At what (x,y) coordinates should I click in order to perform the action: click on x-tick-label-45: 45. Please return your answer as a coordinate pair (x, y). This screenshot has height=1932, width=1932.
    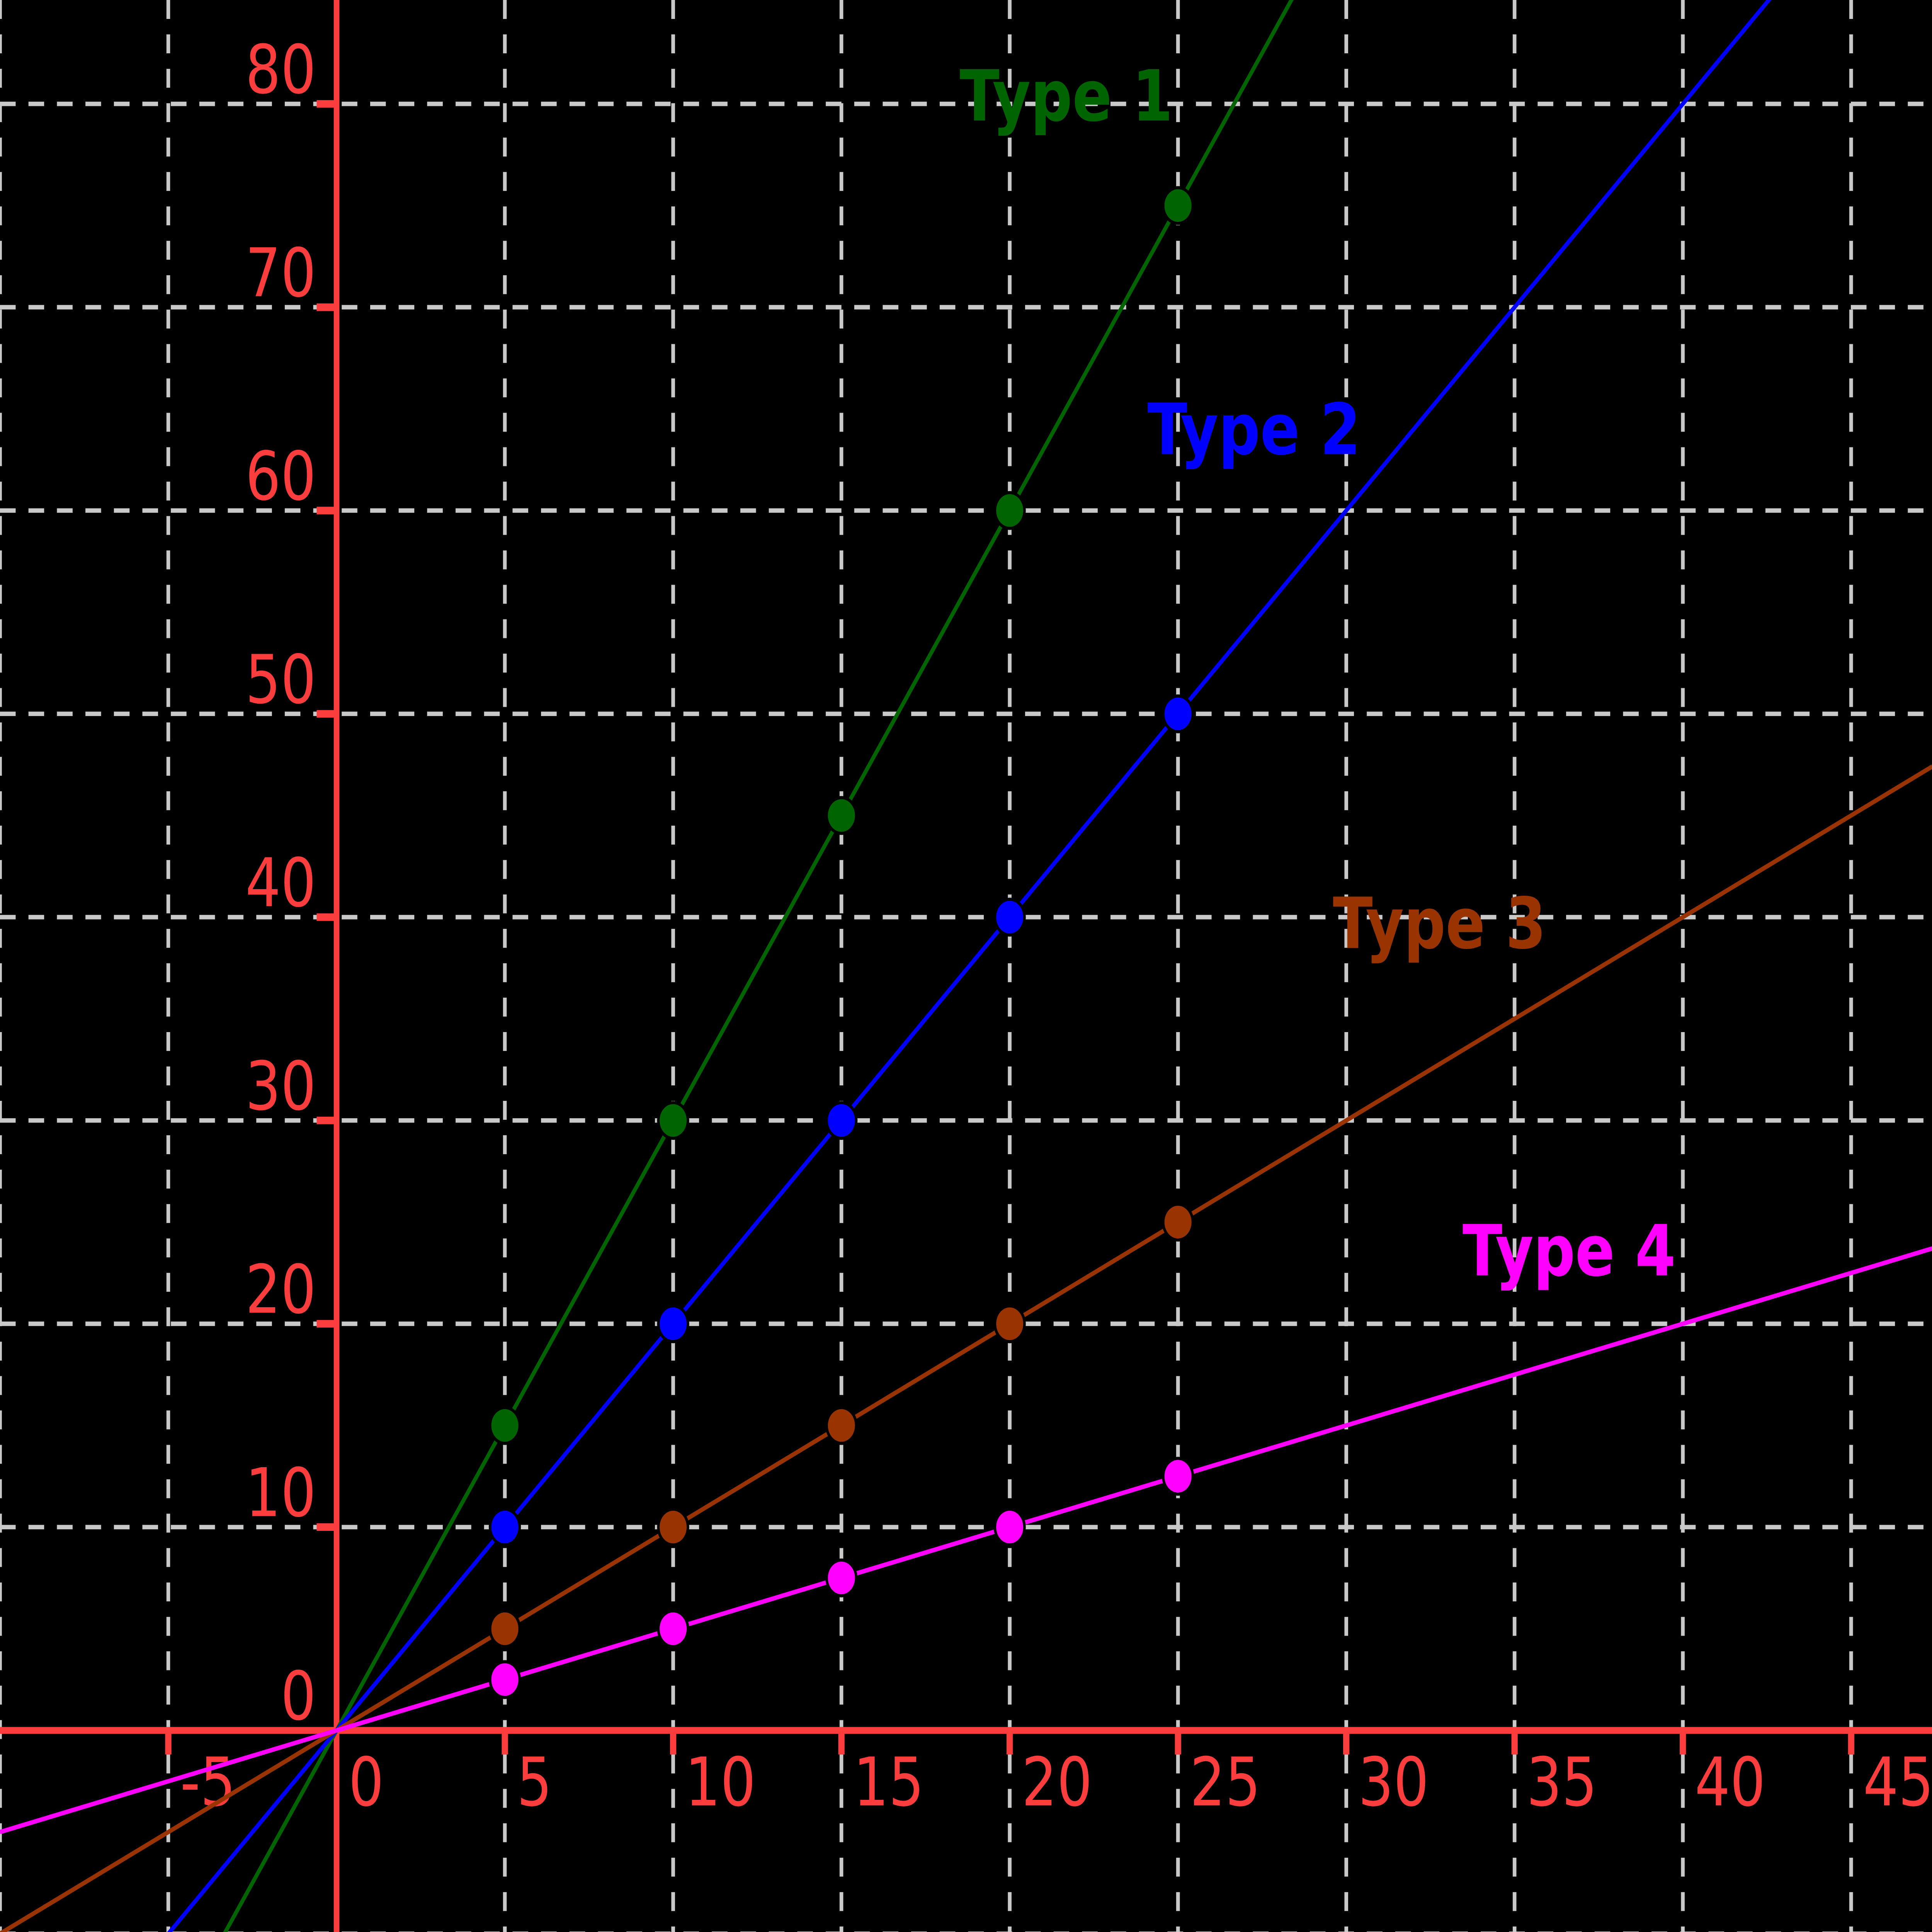
    Looking at the image, I should click on (1898, 1782).